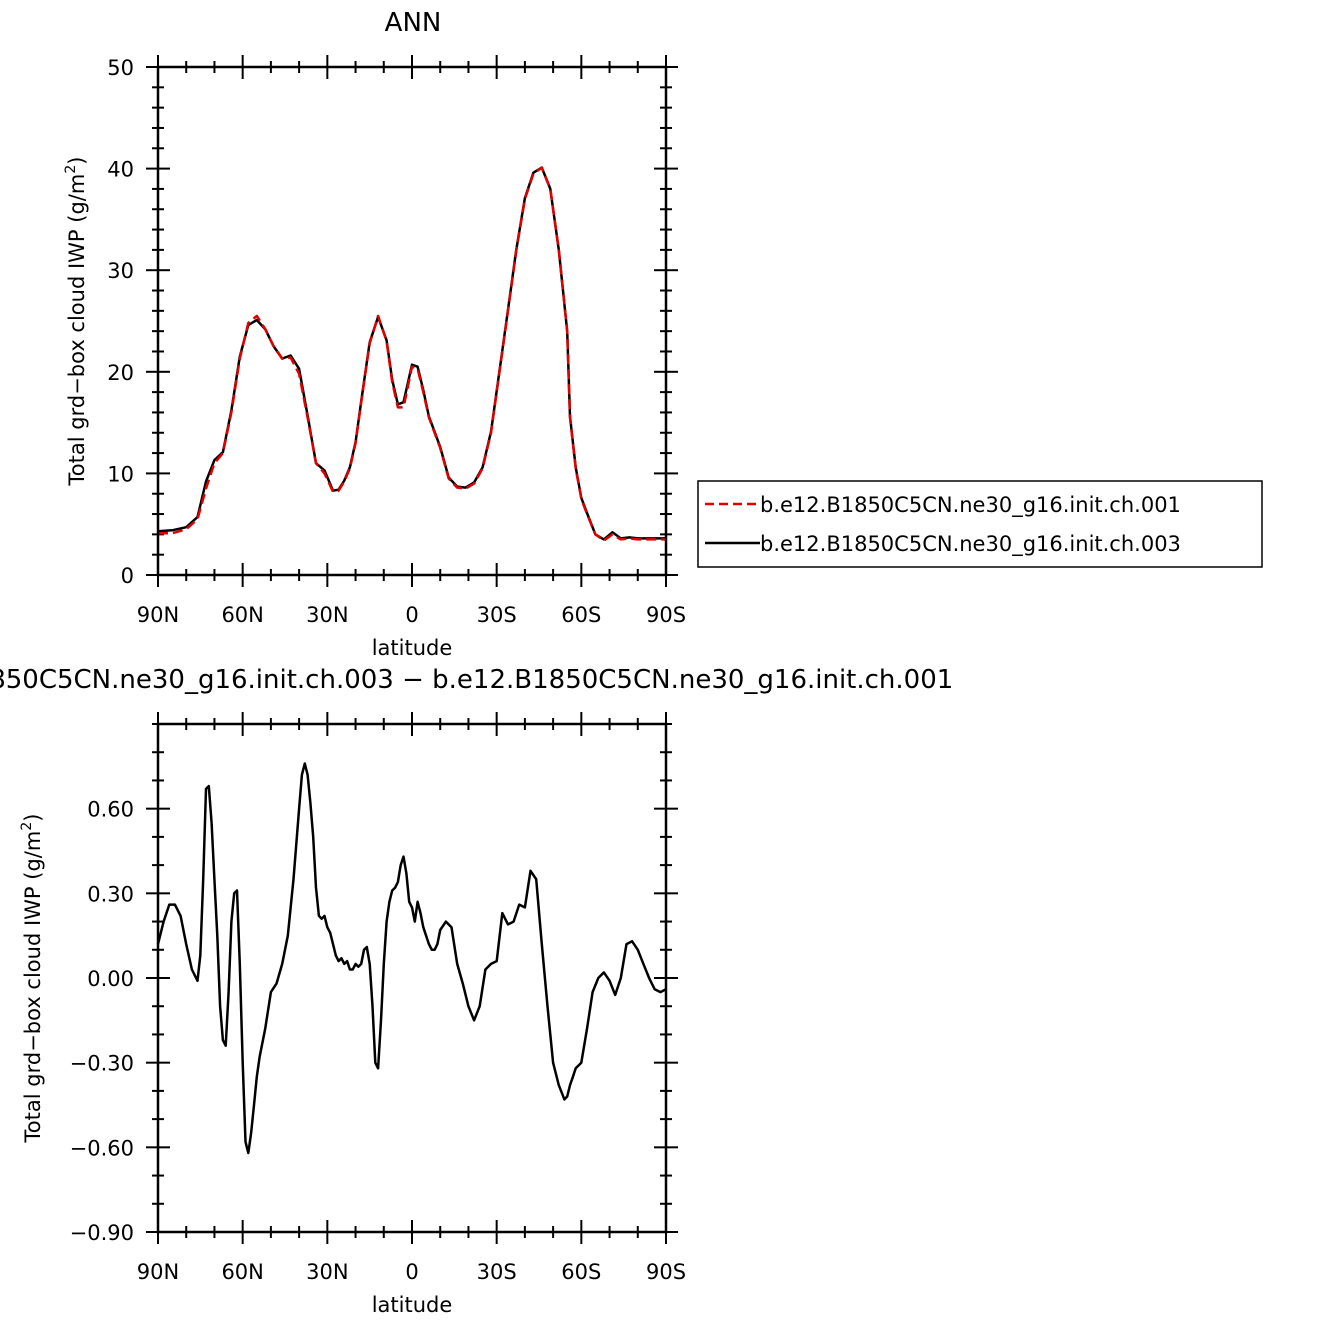 Image resolution: width=1325 pixels, height=1325 pixels. What do you see at coordinates (120, 373) in the screenshot?
I see `top-ytick-label: 20` at bounding box center [120, 373].